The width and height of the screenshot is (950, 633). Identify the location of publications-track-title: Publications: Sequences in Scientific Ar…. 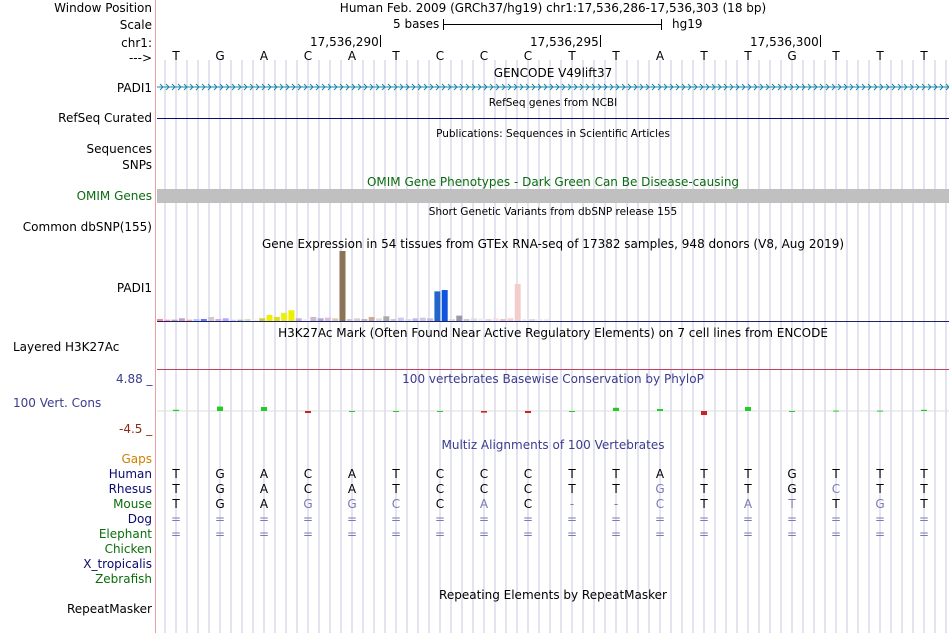
(553, 134).